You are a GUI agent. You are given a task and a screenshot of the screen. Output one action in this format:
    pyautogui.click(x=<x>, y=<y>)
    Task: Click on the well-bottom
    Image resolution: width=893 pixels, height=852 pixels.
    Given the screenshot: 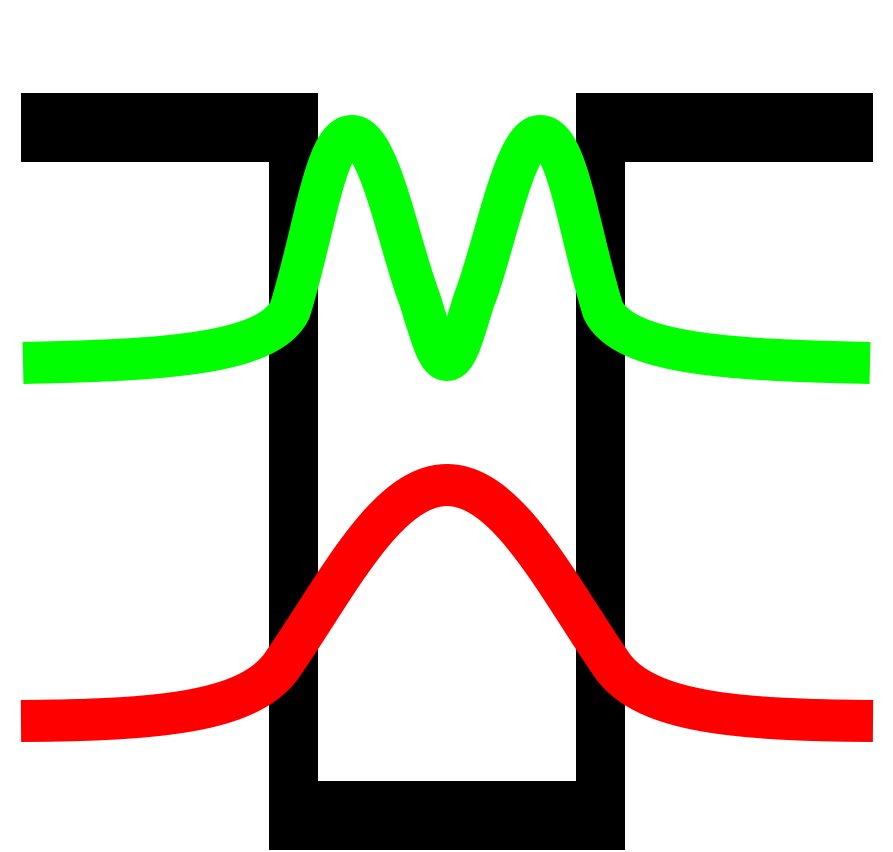 What is the action you would take?
    pyautogui.click(x=447, y=815)
    